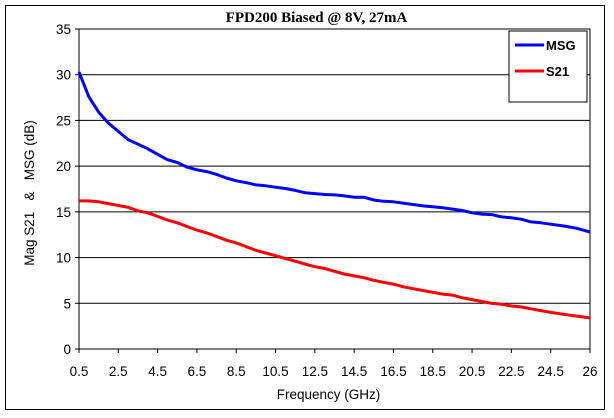  What do you see at coordinates (315, 371) in the screenshot?
I see `x-tick-label: 12.5` at bounding box center [315, 371].